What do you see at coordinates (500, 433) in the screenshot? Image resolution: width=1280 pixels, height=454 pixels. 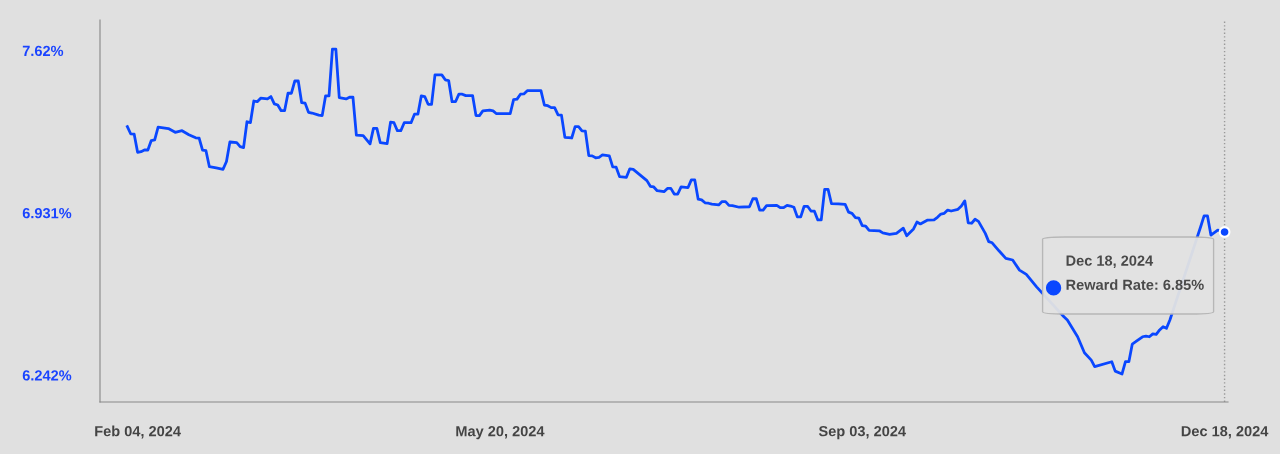 I see `x-tick-label: May 20, 2024` at bounding box center [500, 433].